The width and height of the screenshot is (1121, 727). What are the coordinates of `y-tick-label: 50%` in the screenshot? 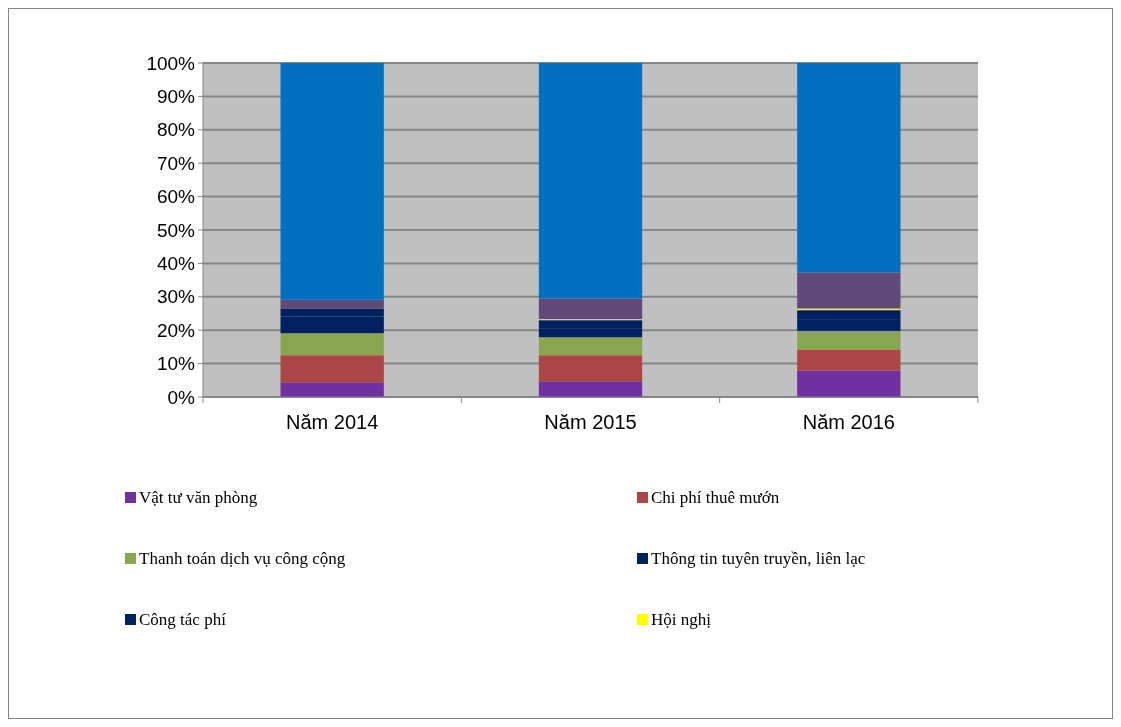 It's located at (176, 230).